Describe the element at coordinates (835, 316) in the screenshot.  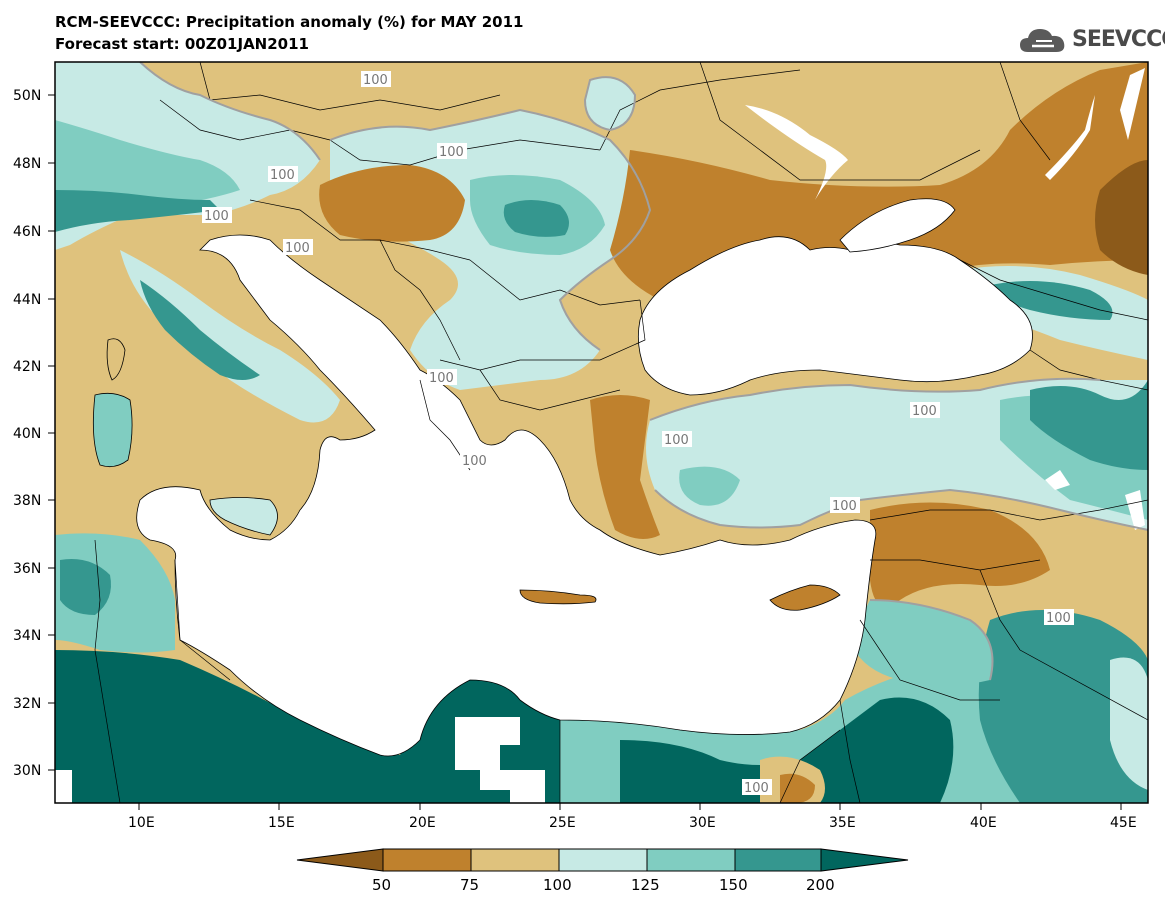
I see `black-sea` at that location.